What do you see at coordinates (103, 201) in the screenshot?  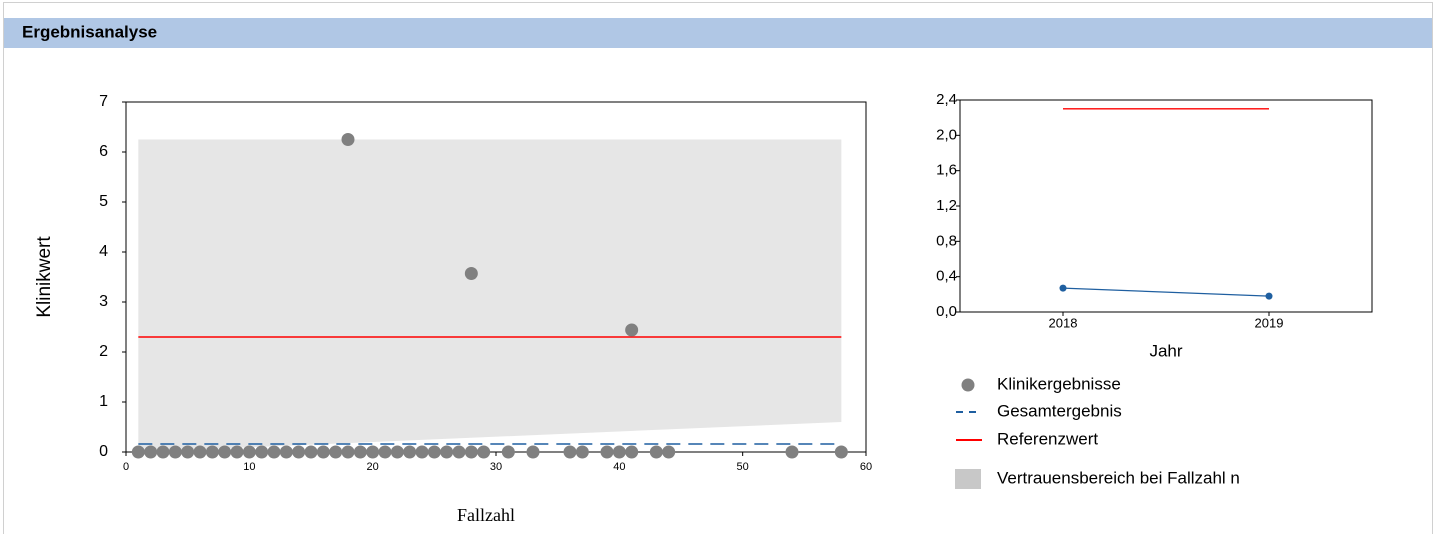 I see `y-tick-label: 5` at bounding box center [103, 201].